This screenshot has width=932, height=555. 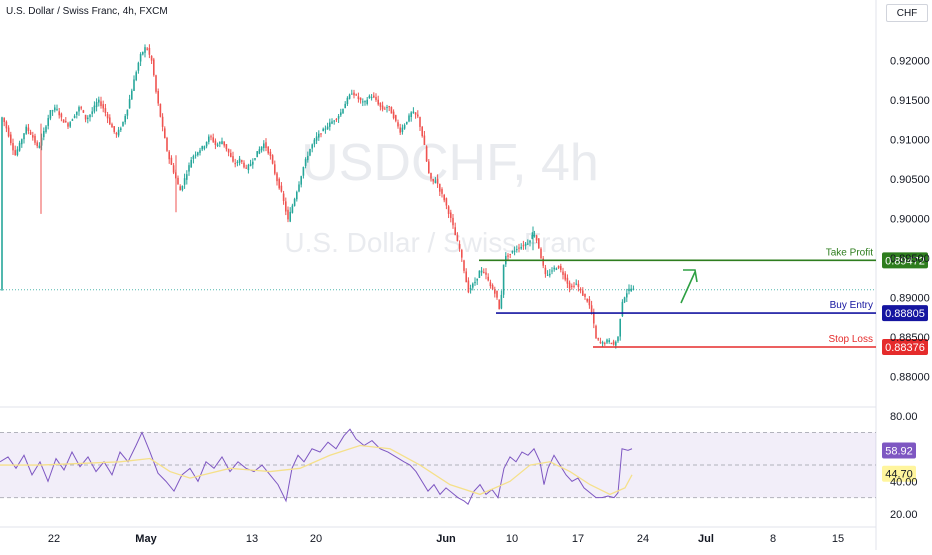 I want to click on x-tick-label: May, so click(x=146, y=539).